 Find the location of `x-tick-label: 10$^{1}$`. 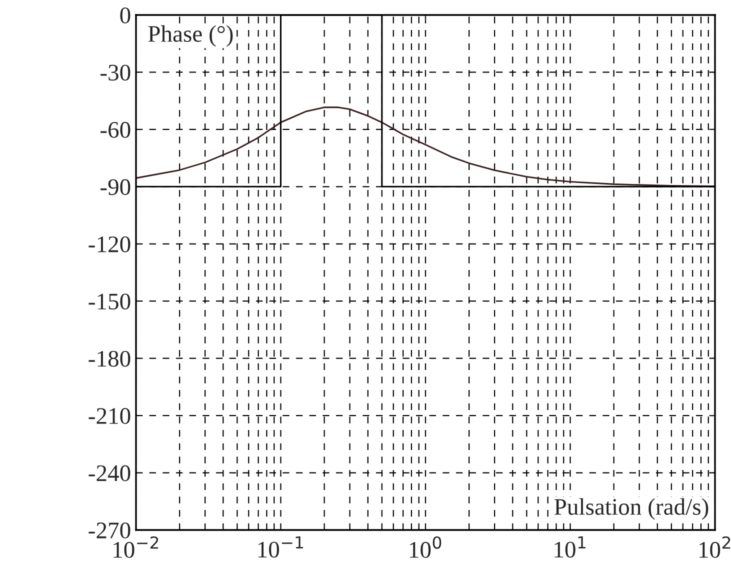

x-tick-label: 10$^{1}$ is located at coordinates (570, 547).